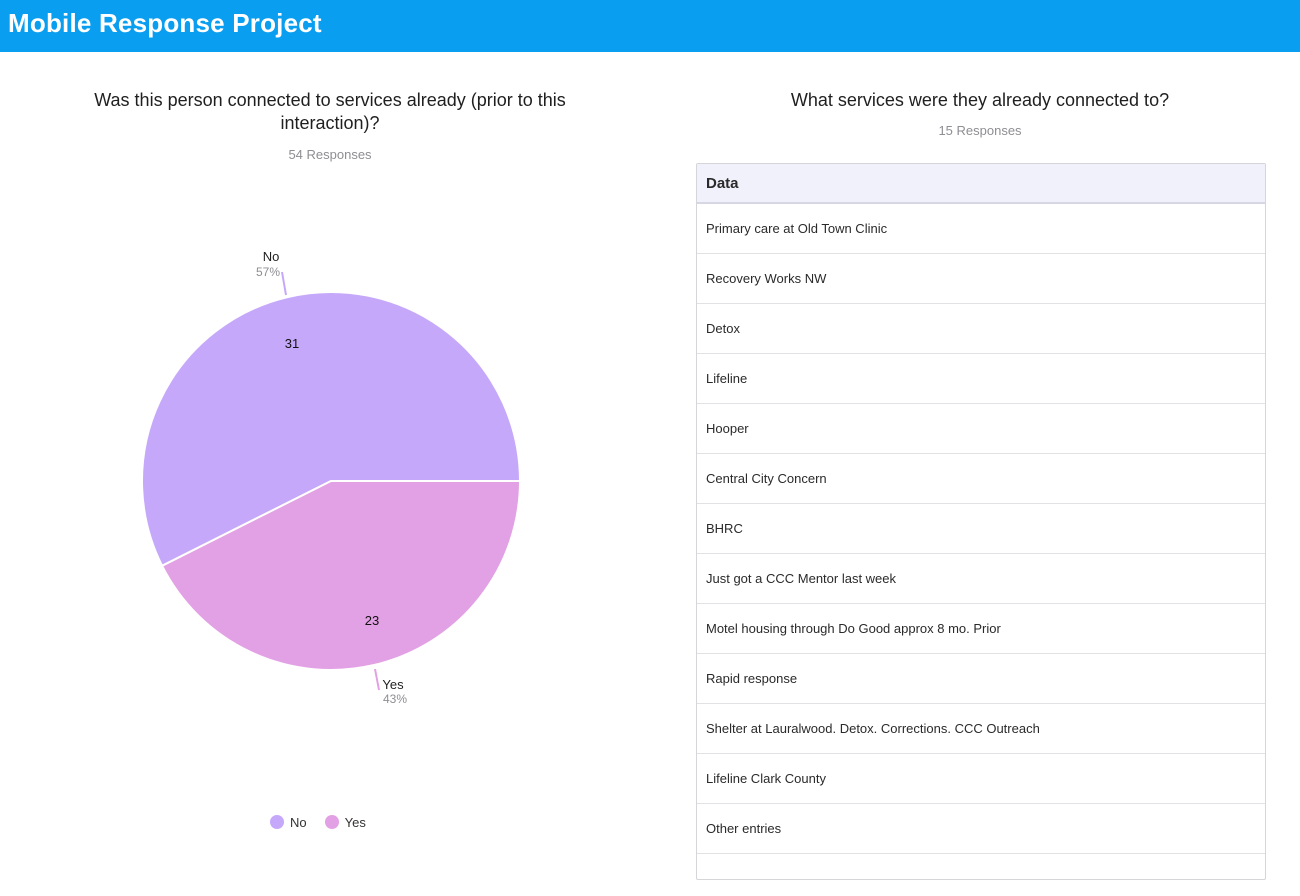 This screenshot has height=896, width=1300. Describe the element at coordinates (377, 679) in the screenshot. I see `leader-line-yes` at that location.